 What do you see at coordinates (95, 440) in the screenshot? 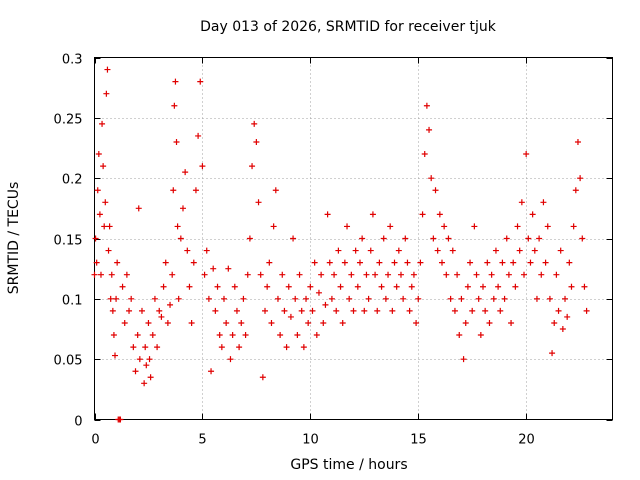
I see `x-tick-label: 0` at bounding box center [95, 440].